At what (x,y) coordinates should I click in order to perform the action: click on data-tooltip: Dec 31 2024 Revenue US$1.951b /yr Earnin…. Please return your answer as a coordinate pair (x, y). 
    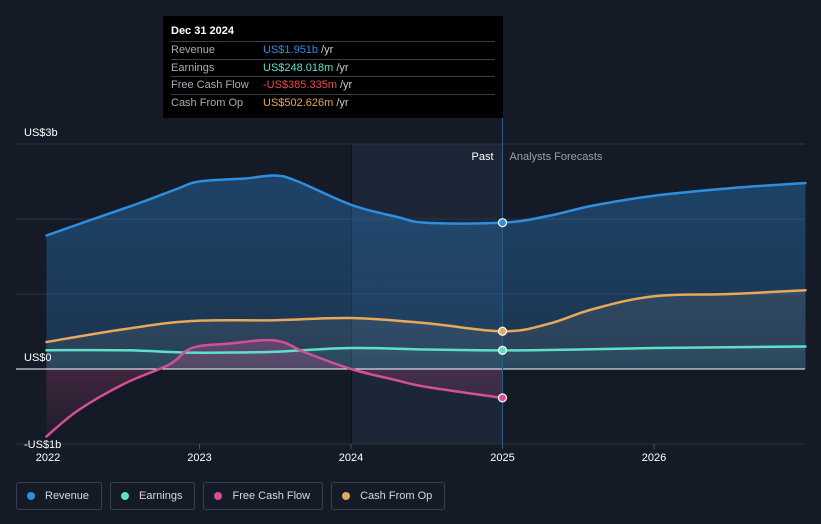
    Looking at the image, I should click on (333, 67).